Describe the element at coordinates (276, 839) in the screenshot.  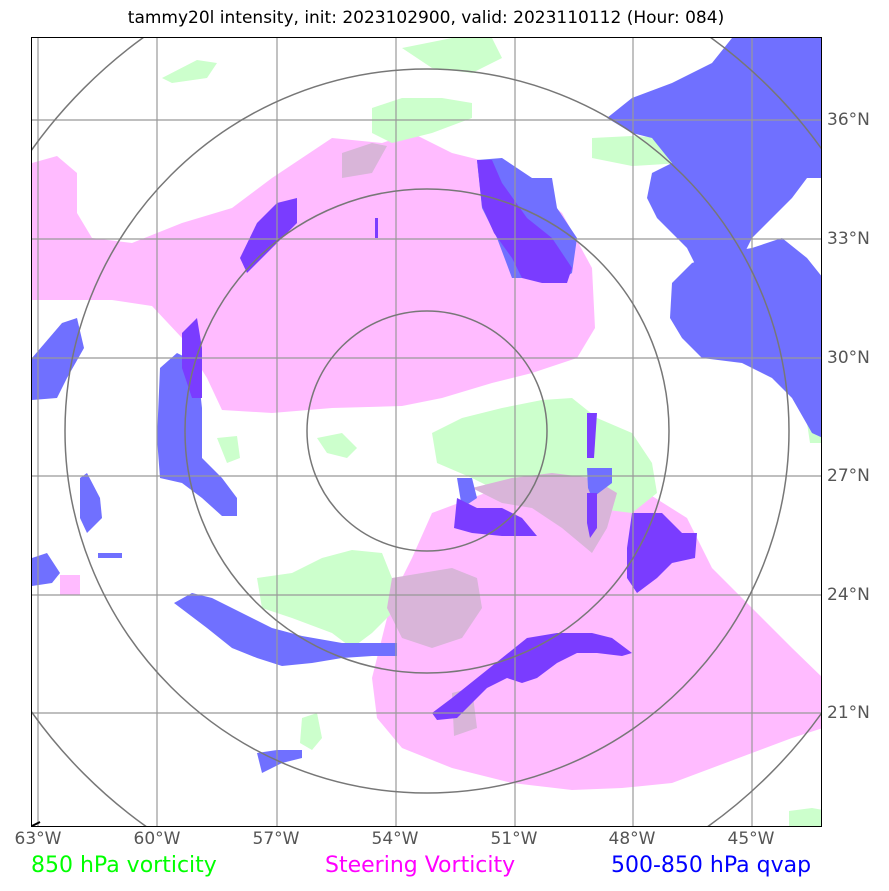
I see `lon-label-57w: 57°W` at that location.